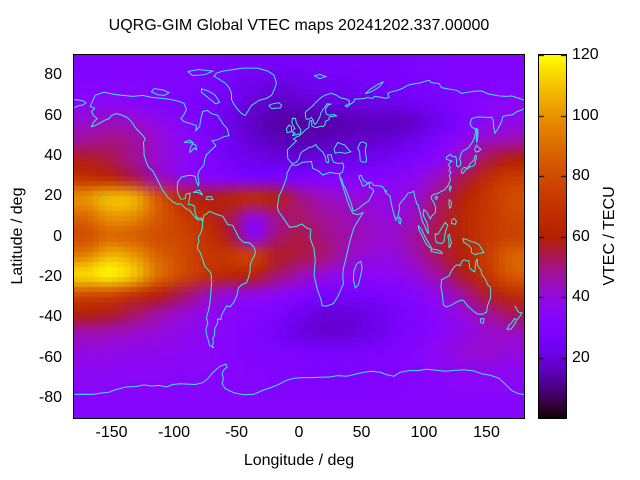 The width and height of the screenshot is (640, 480). Describe the element at coordinates (53, 196) in the screenshot. I see `y-tick-label-20: 20` at that location.